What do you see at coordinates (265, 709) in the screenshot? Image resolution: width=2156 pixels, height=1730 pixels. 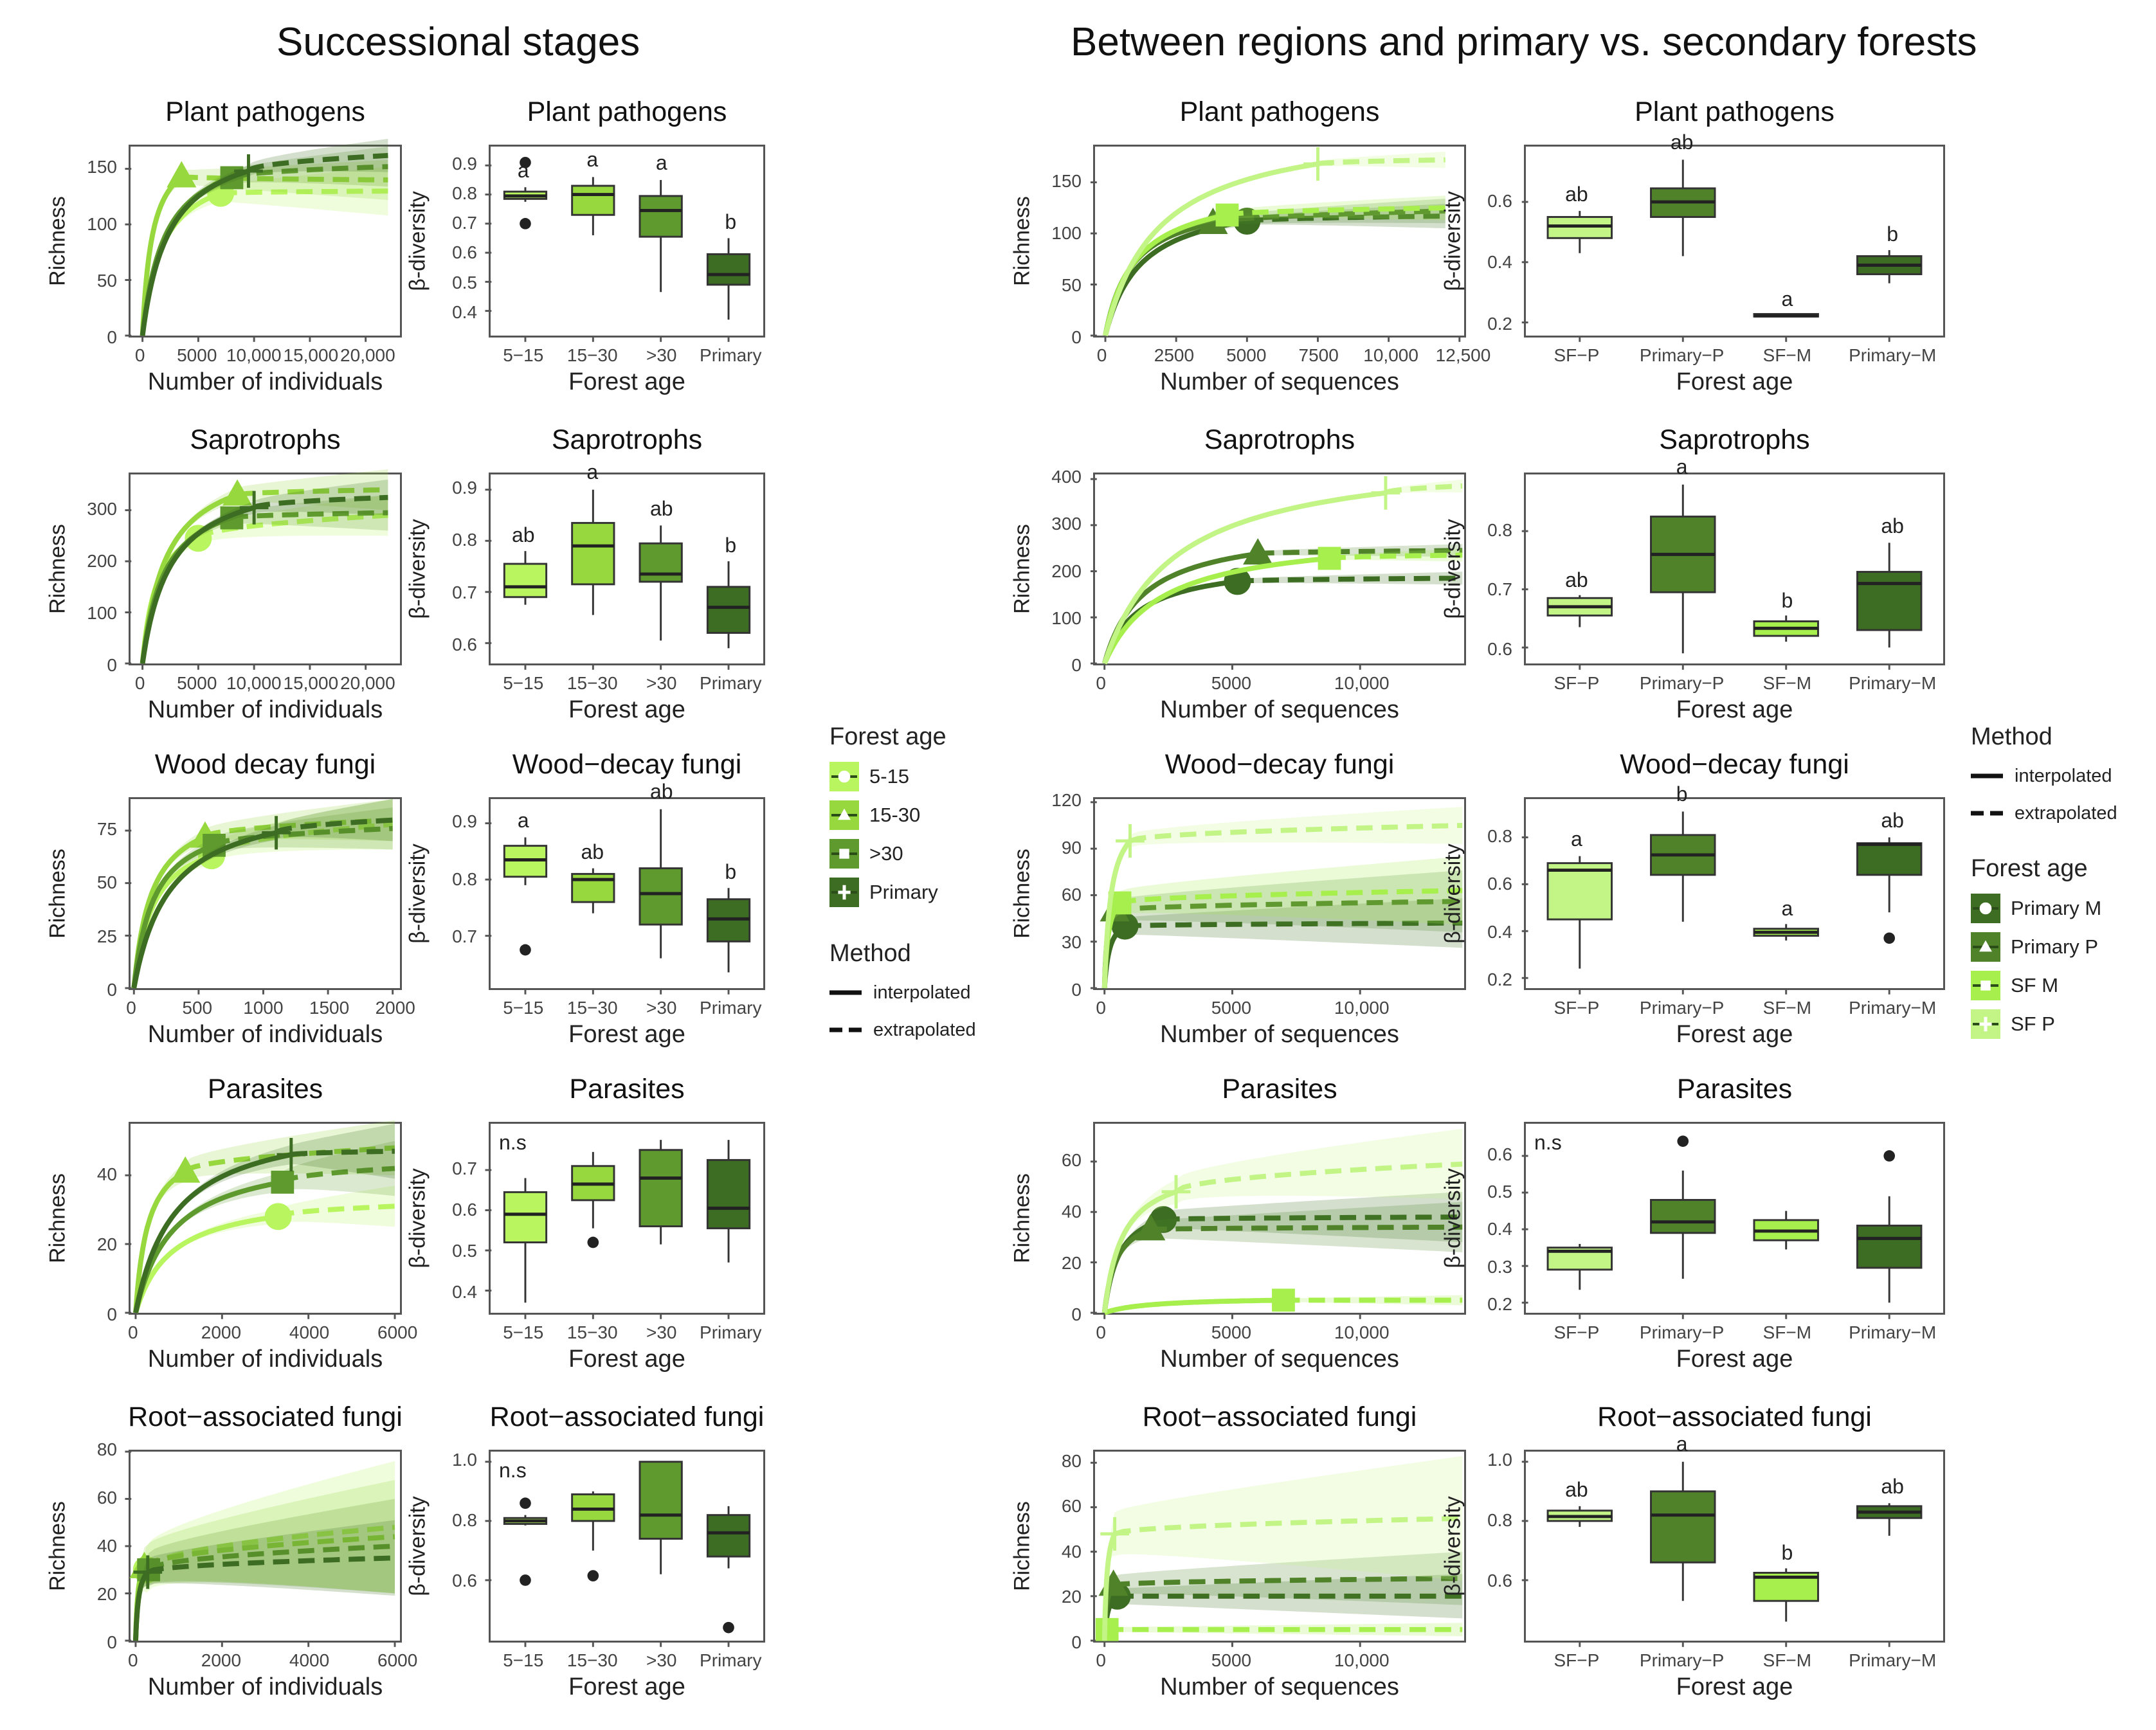 I see `x-axis-label: Number of individuals` at bounding box center [265, 709].